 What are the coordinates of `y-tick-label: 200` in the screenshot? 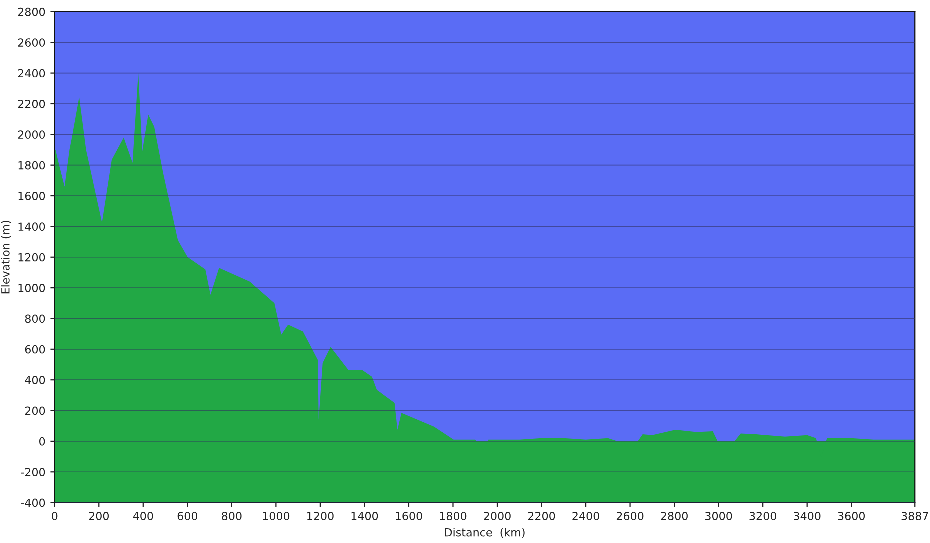 It's located at (35, 411).